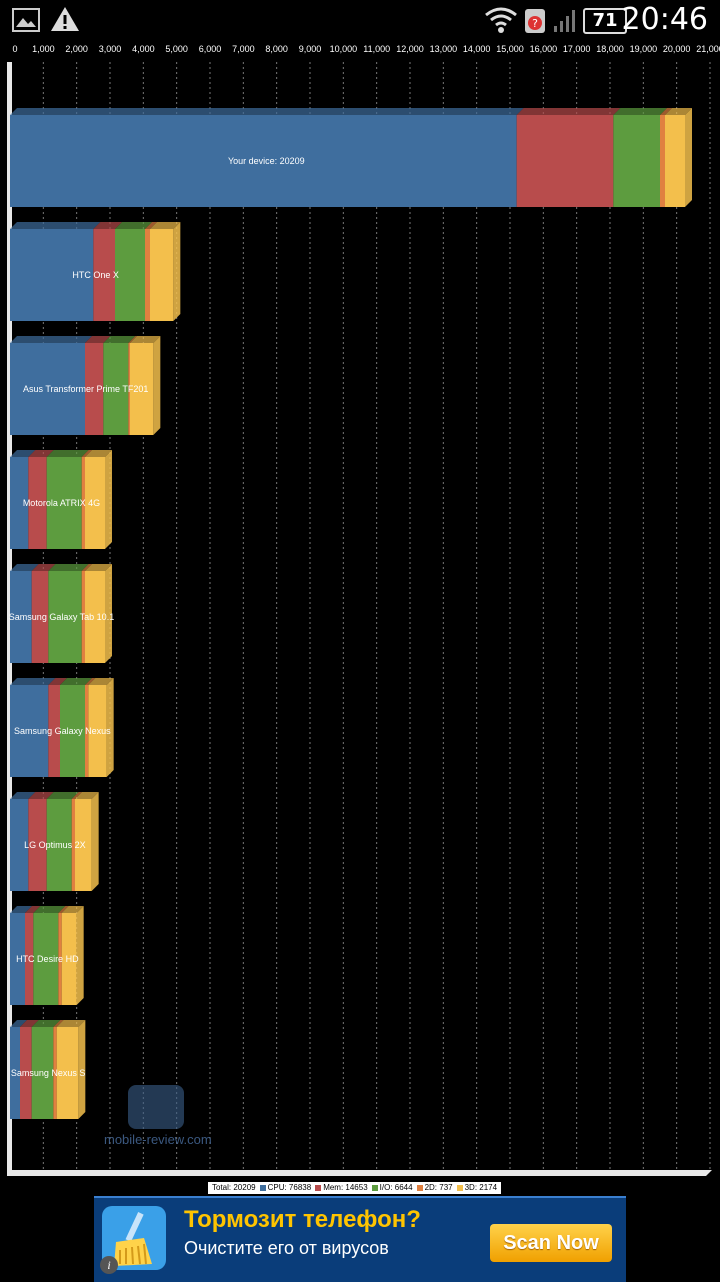  I want to click on x-tick-label: 8,000, so click(276, 49).